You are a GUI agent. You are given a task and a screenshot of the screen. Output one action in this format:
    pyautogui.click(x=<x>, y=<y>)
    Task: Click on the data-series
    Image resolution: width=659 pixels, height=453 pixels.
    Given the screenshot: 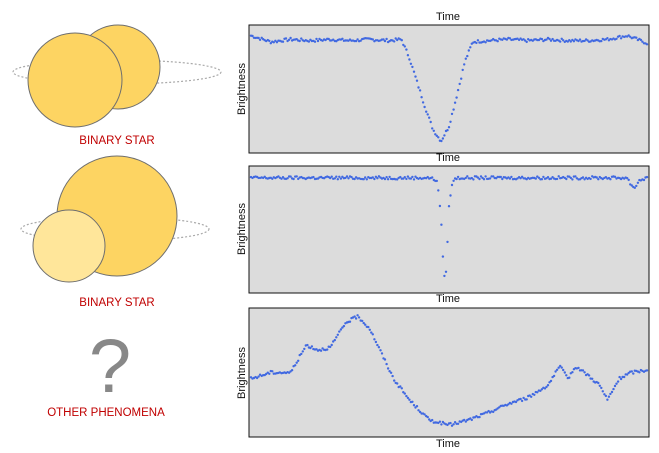 What is the action you would take?
    pyautogui.click(x=449, y=88)
    